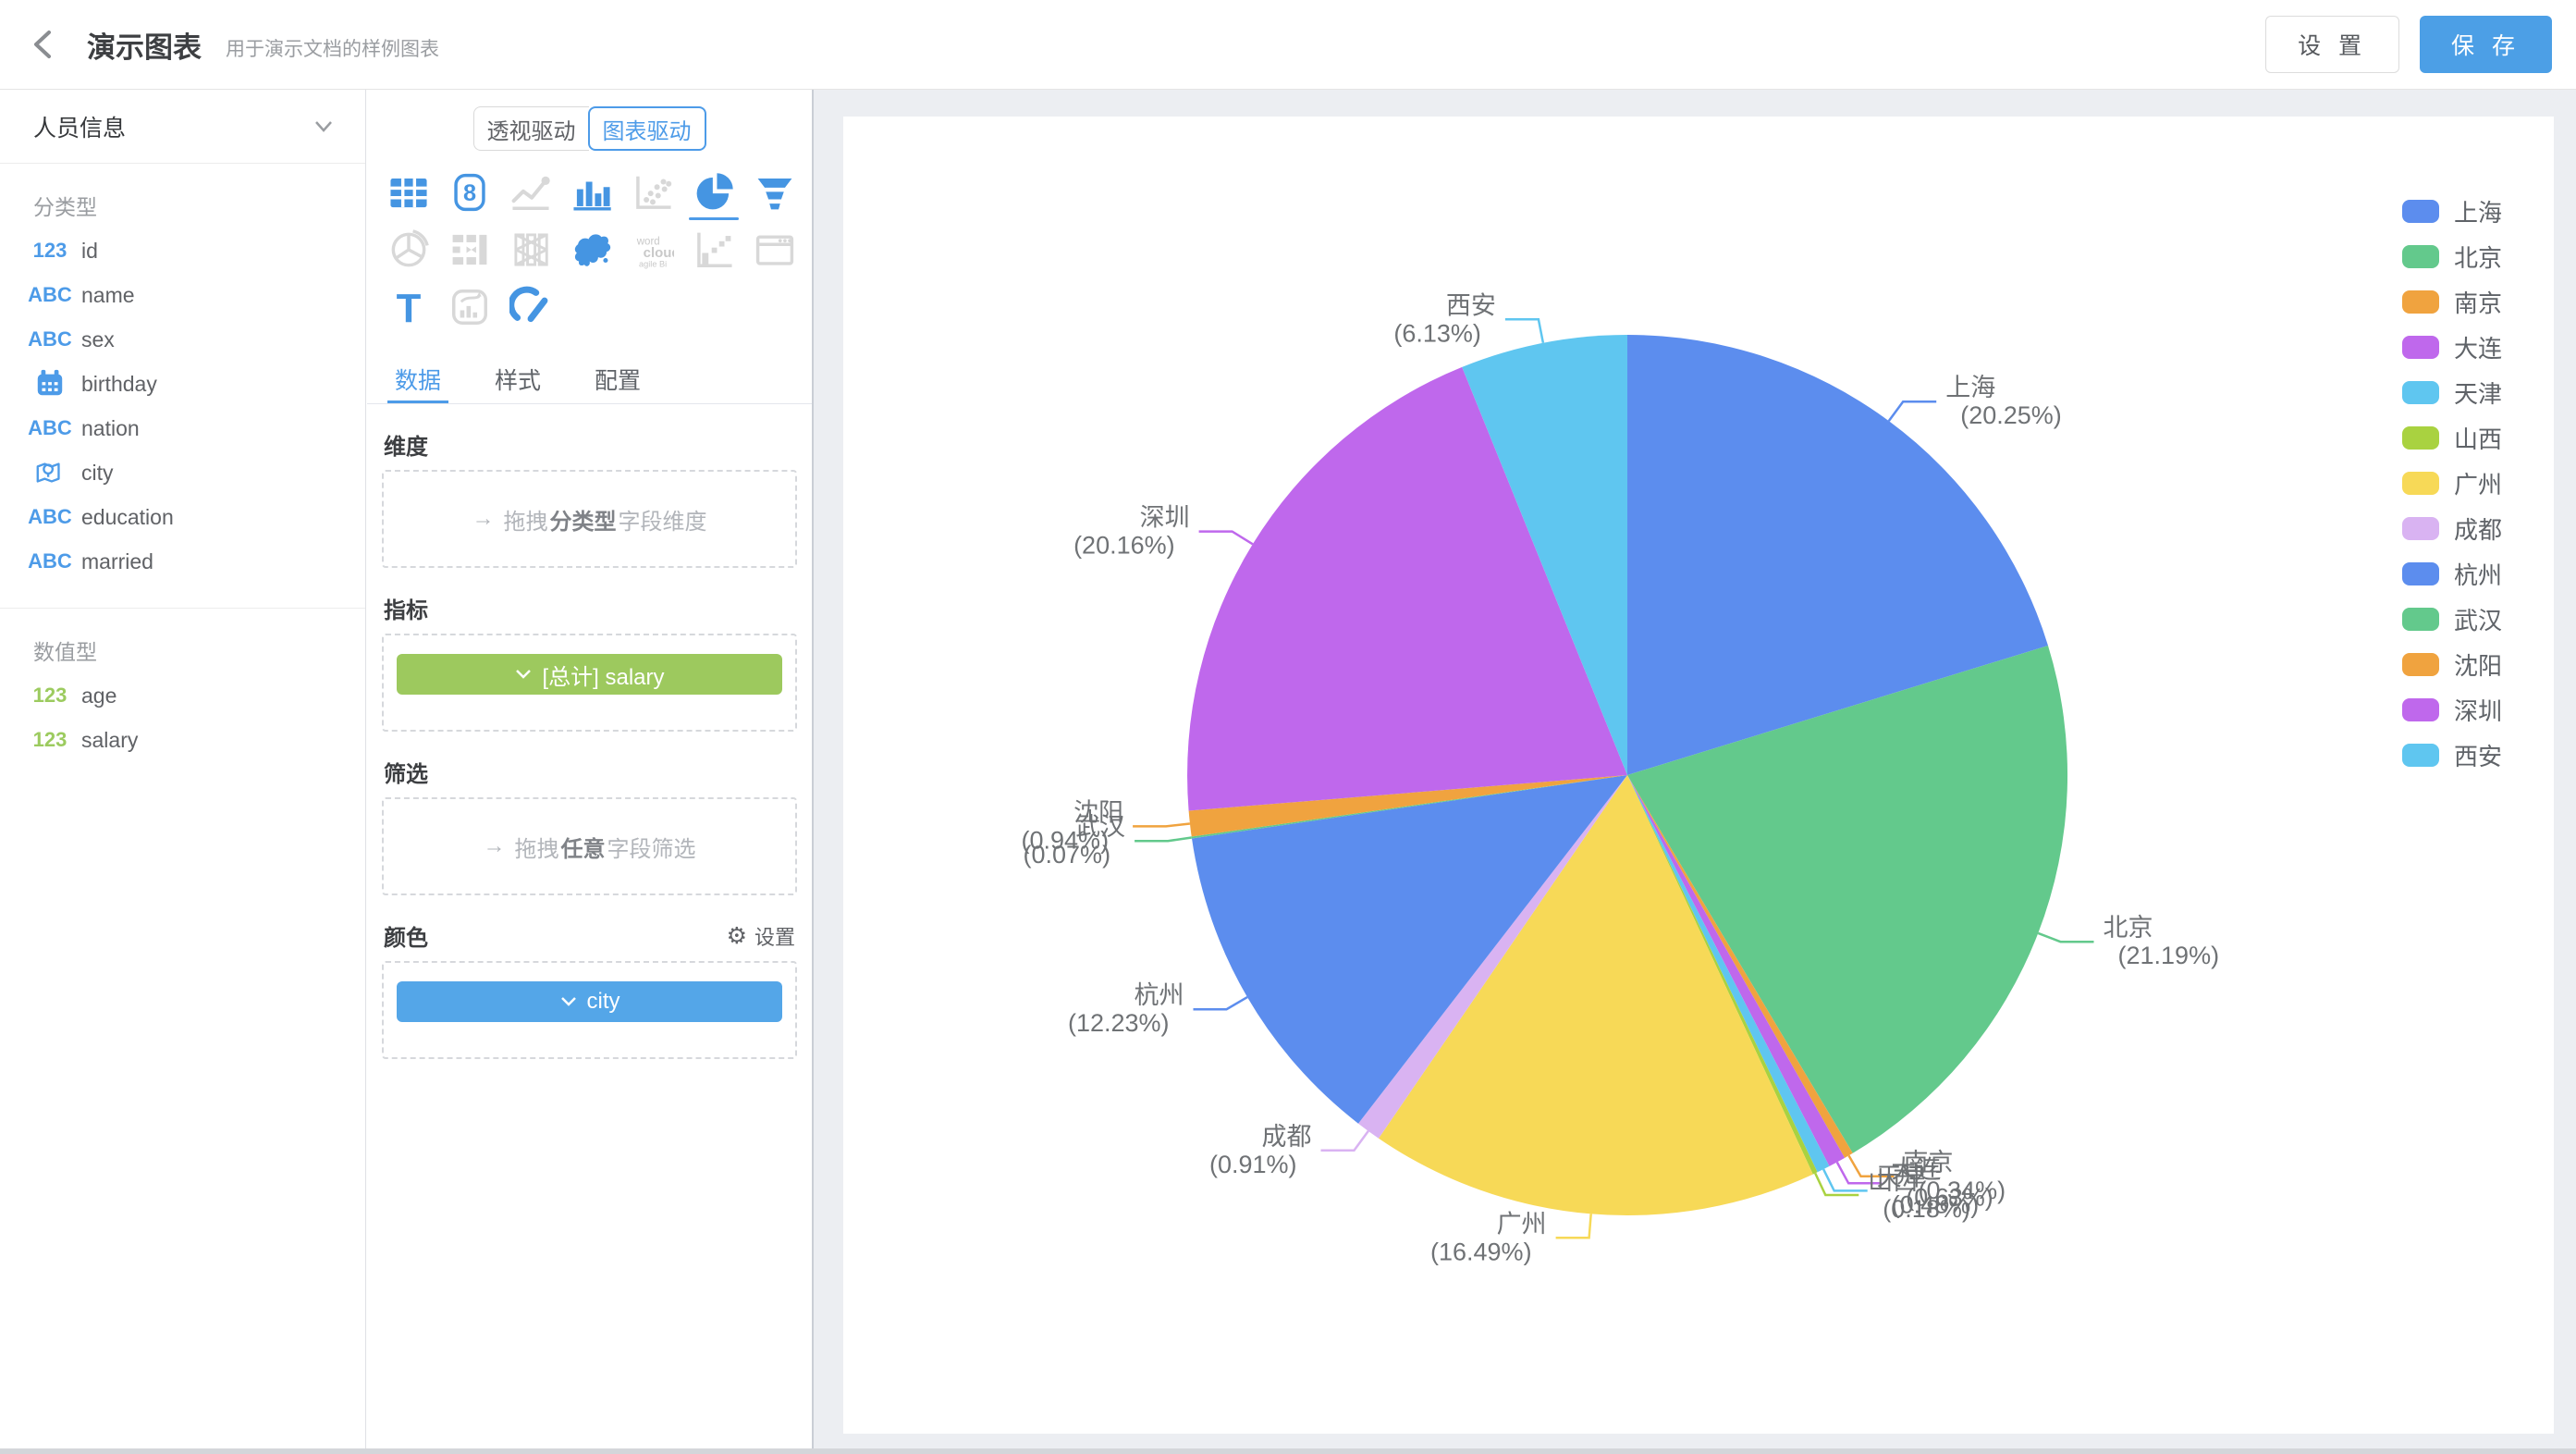  What do you see at coordinates (2452, 256) in the screenshot?
I see `legend-item-北京: 北京` at bounding box center [2452, 256].